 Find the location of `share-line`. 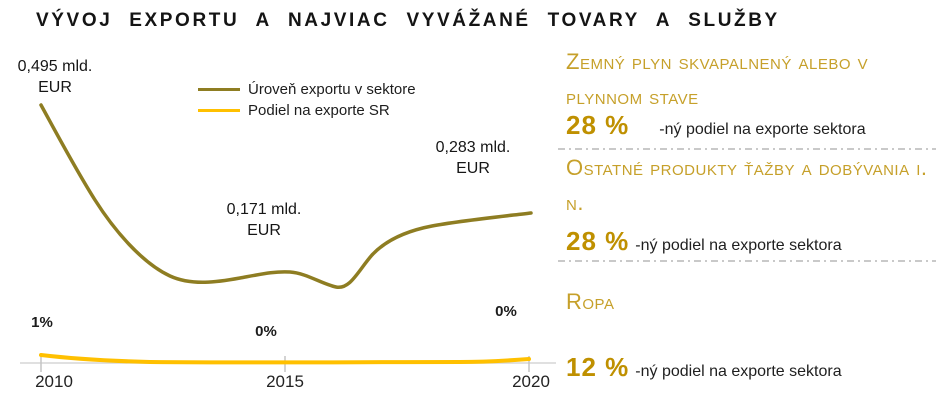

share-line is located at coordinates (285, 359).